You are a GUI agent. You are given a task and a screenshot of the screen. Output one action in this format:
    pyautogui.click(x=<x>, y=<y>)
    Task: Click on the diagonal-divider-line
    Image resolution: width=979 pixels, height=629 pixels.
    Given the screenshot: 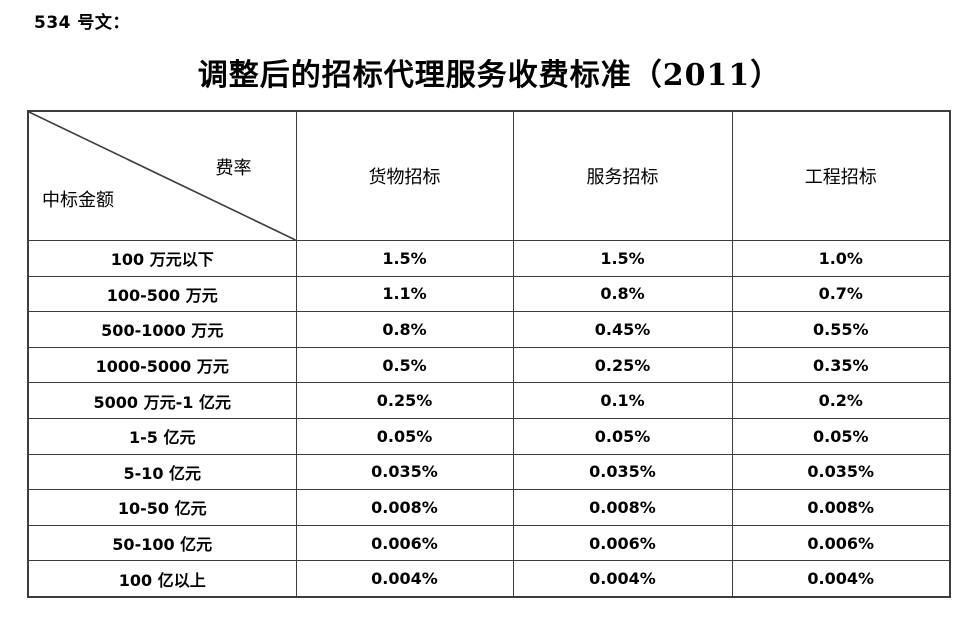 What is the action you would take?
    pyautogui.click(x=162, y=176)
    